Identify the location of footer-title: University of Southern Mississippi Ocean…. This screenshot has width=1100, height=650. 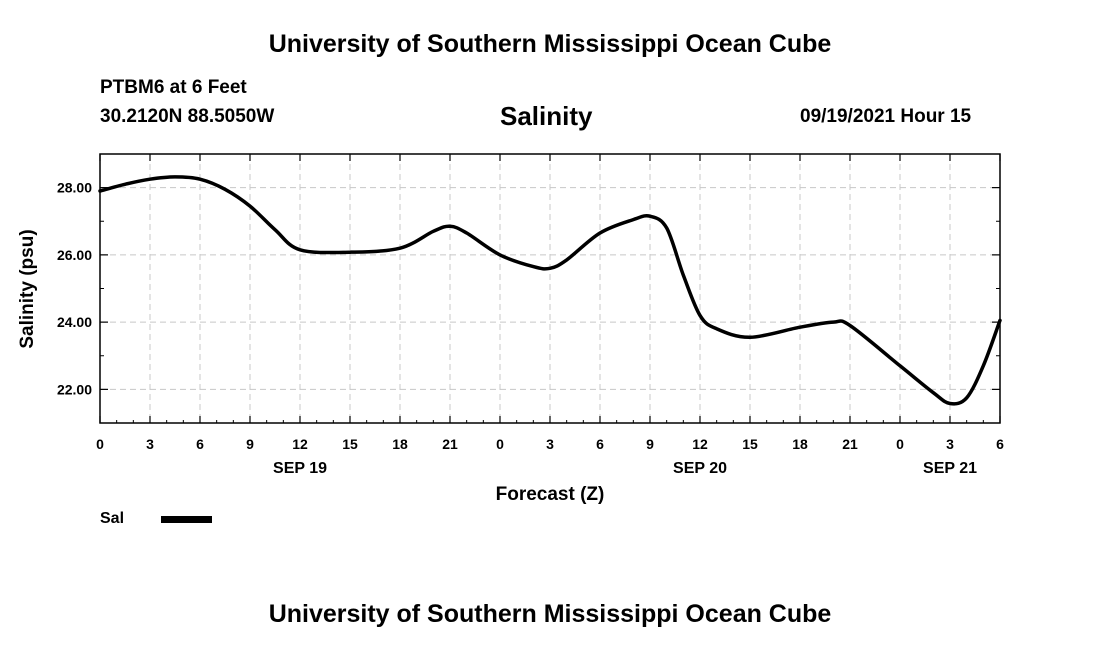
(550, 614).